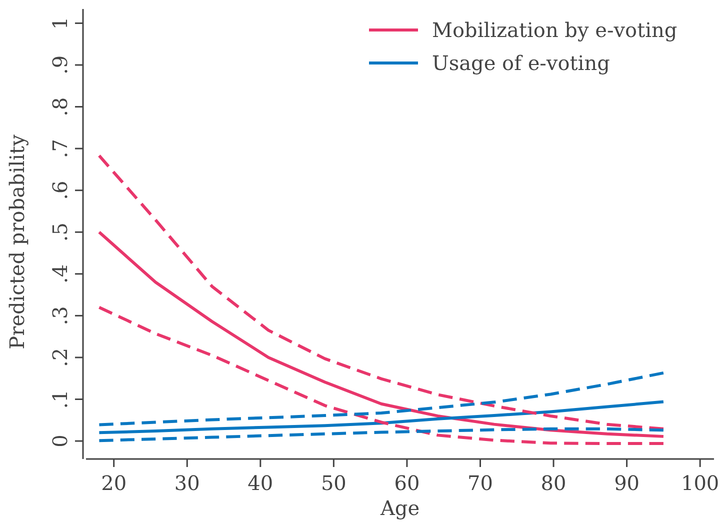 The width and height of the screenshot is (723, 524). Describe the element at coordinates (60, 65) in the screenshot. I see `y-tick-label: .9` at that location.